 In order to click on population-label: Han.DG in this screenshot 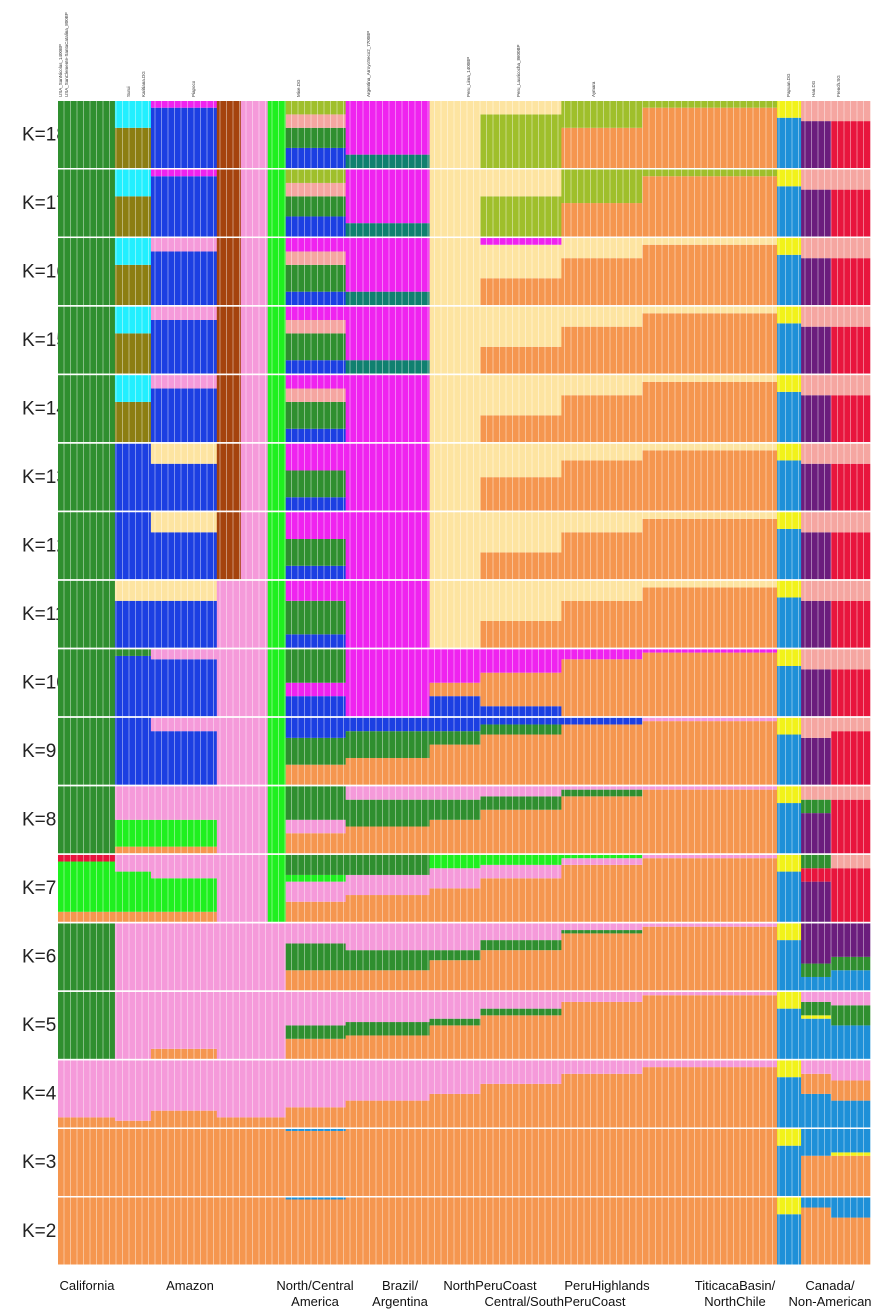, I will do `click(813, 88)`.